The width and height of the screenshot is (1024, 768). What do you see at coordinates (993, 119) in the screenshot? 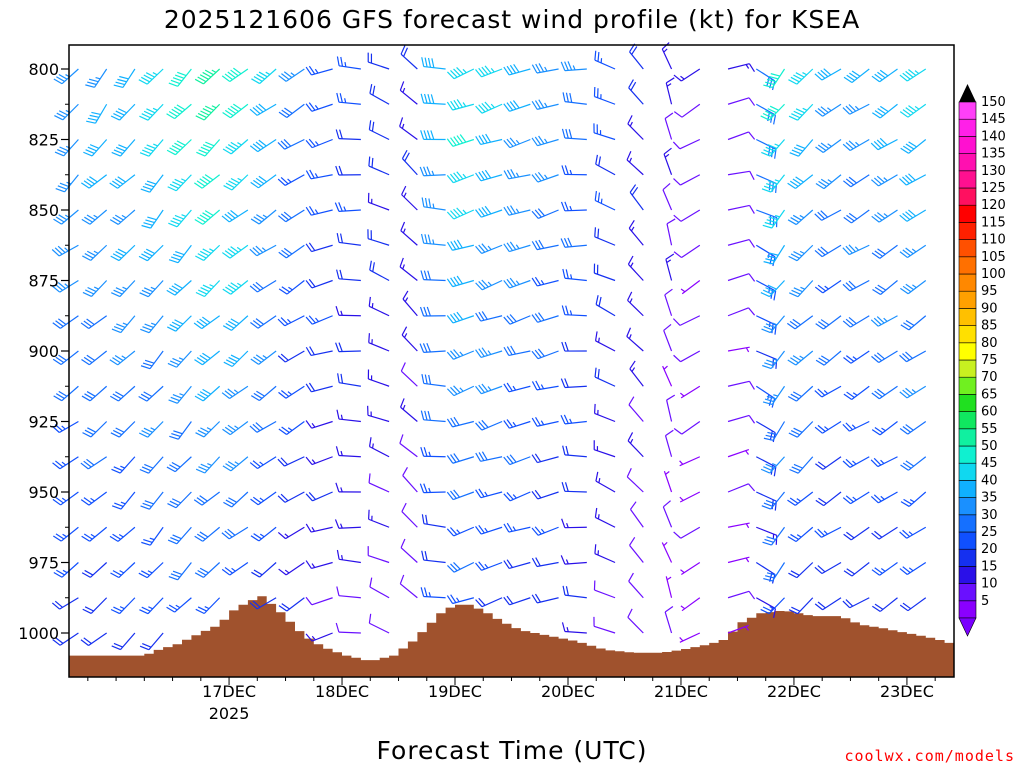
I see `colorbar-tick-label: 145` at bounding box center [993, 119].